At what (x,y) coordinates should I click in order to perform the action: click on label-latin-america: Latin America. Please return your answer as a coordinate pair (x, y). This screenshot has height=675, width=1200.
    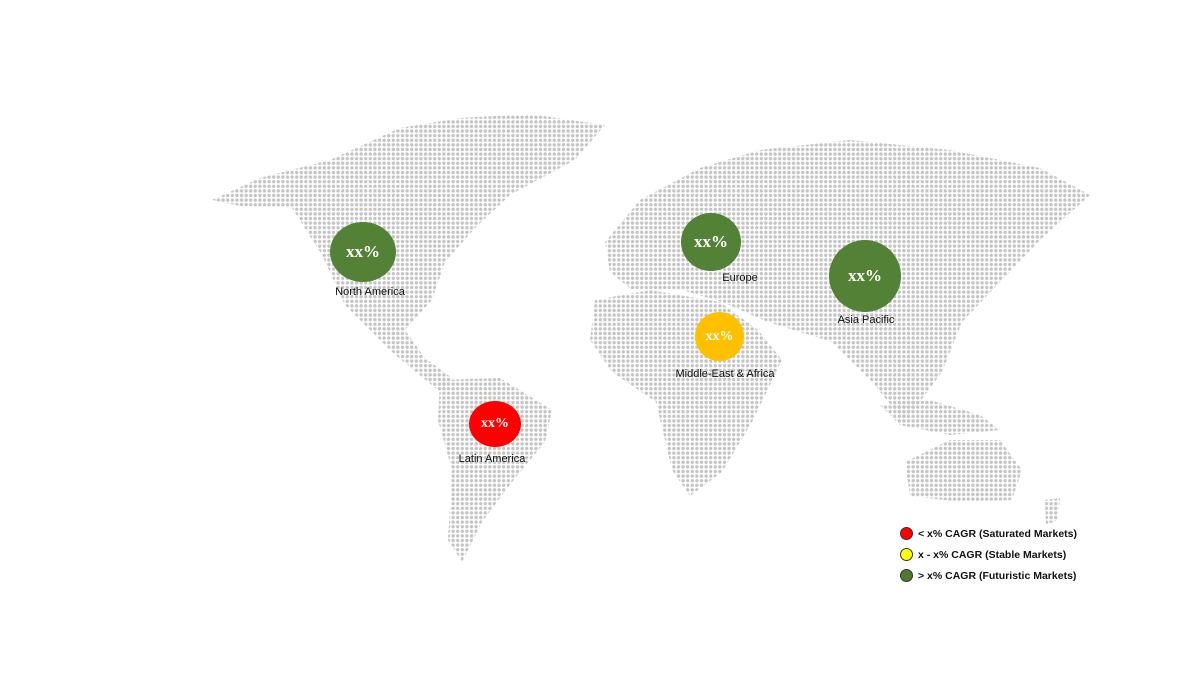
    Looking at the image, I should click on (492, 459).